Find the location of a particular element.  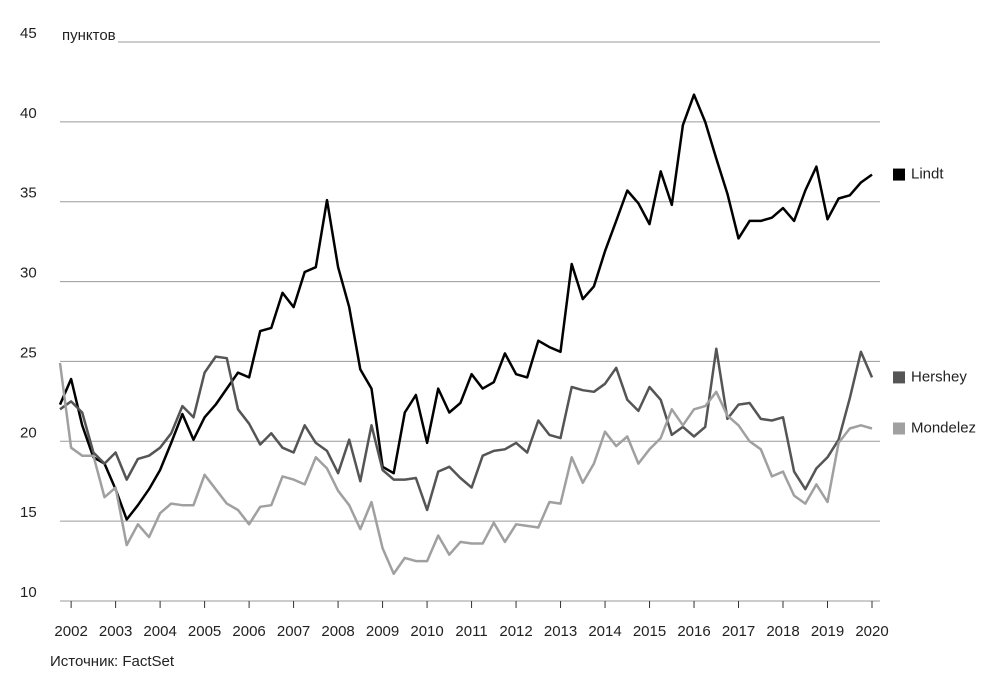

x-tick-label: 2007 is located at coordinates (293, 631).